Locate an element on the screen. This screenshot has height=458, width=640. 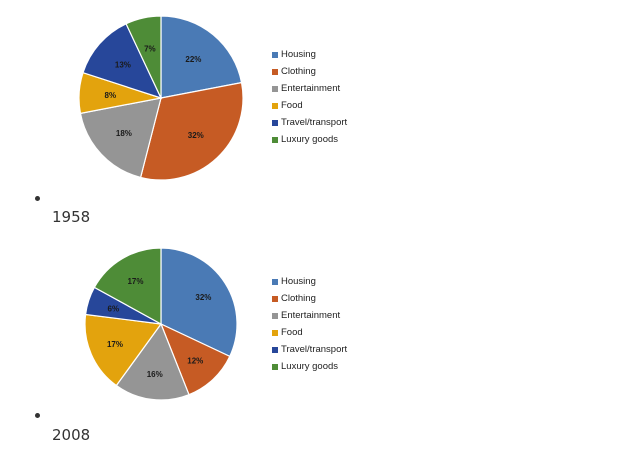
pie-chart-2008: 32% 12% 16% 17% 6% 17% is located at coordinates (161, 324).